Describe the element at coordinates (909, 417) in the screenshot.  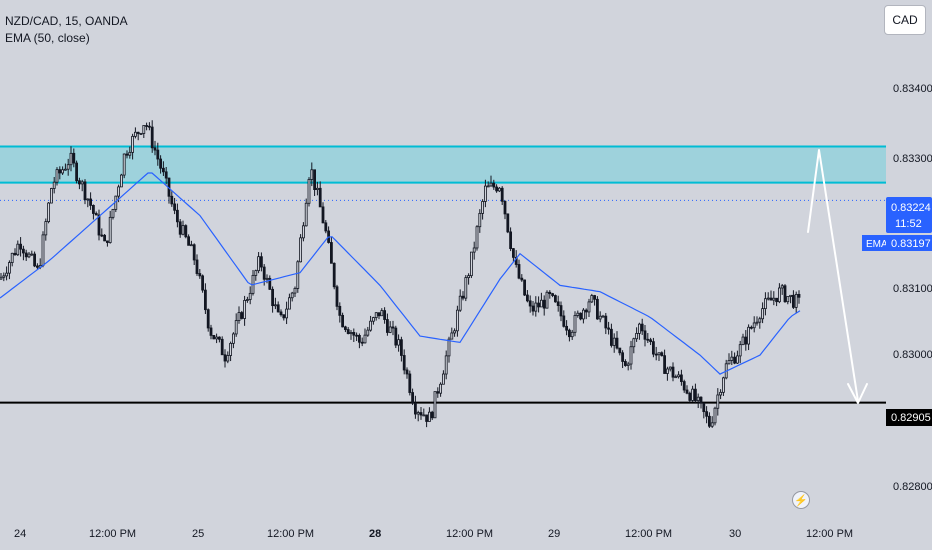
I see `support-price-tag: 0.82905` at that location.